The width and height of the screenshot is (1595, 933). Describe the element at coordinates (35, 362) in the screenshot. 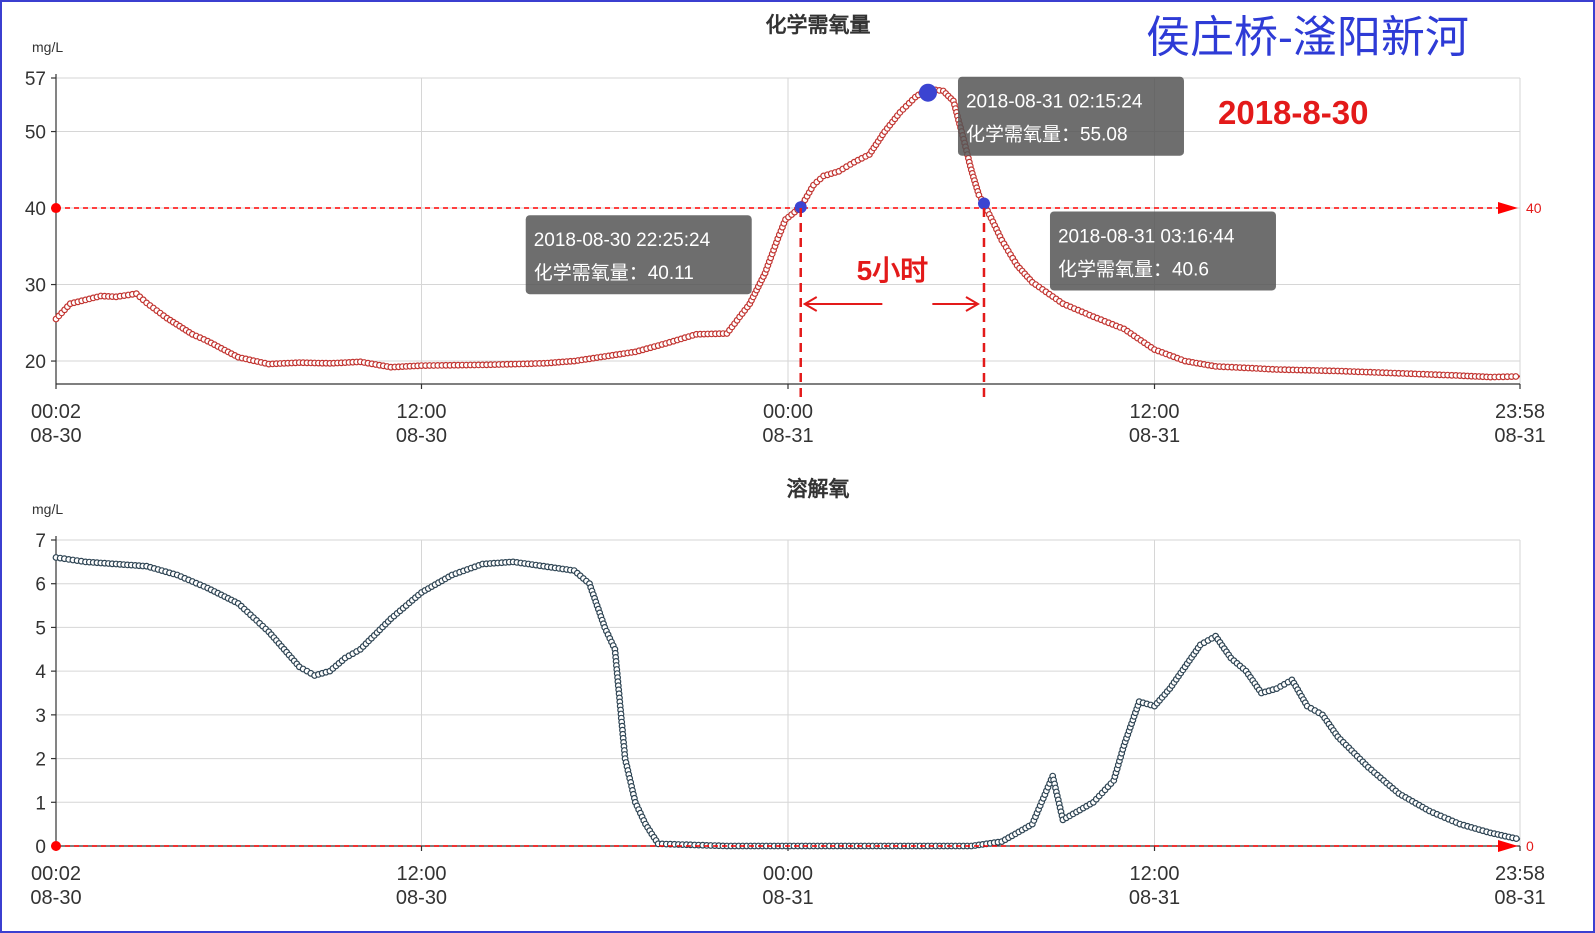

I see `y-tick-label: 20` at that location.